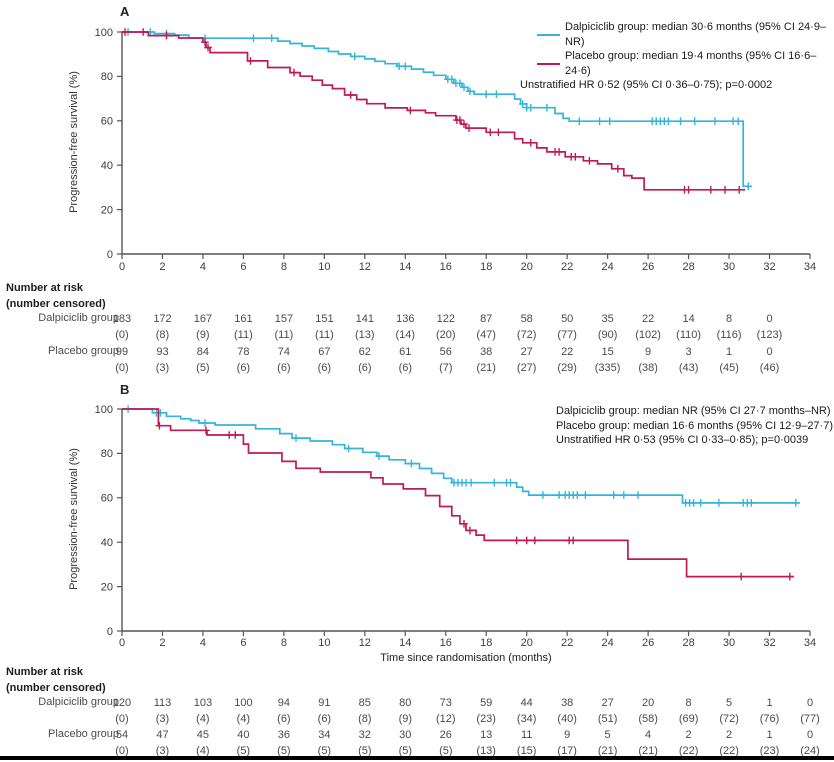 Image resolution: width=834 pixels, height=762 pixels. I want to click on risk-cell: 44 (34), so click(527, 711).